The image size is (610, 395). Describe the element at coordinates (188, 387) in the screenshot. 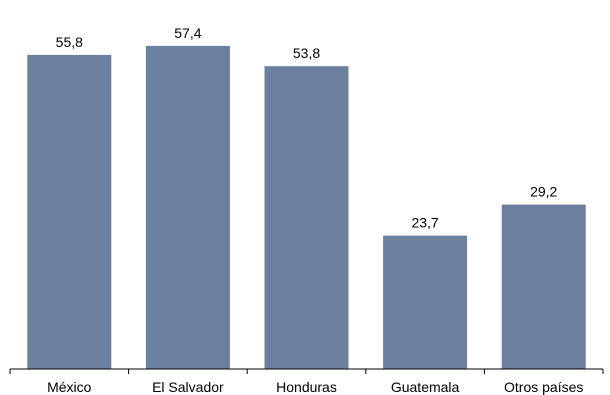

I see `category-label-1: El Salvador` at that location.